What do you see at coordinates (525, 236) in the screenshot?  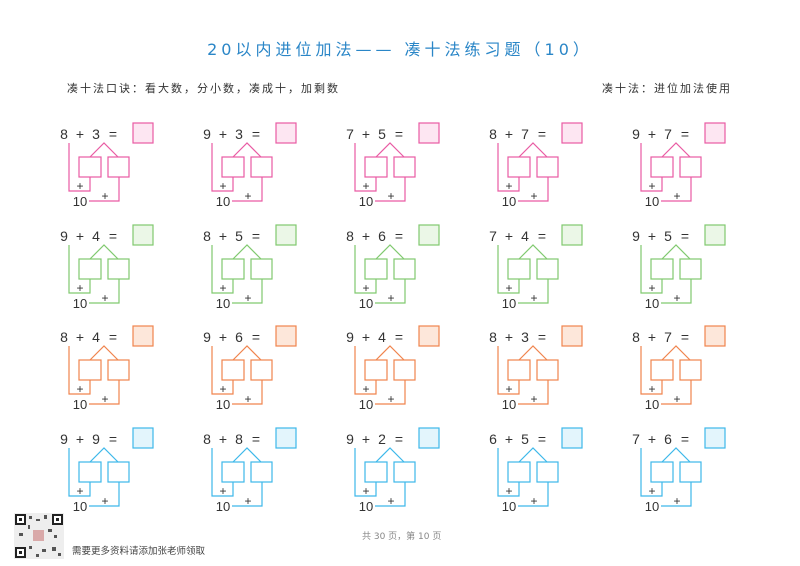 I see `addend-b: 4` at bounding box center [525, 236].